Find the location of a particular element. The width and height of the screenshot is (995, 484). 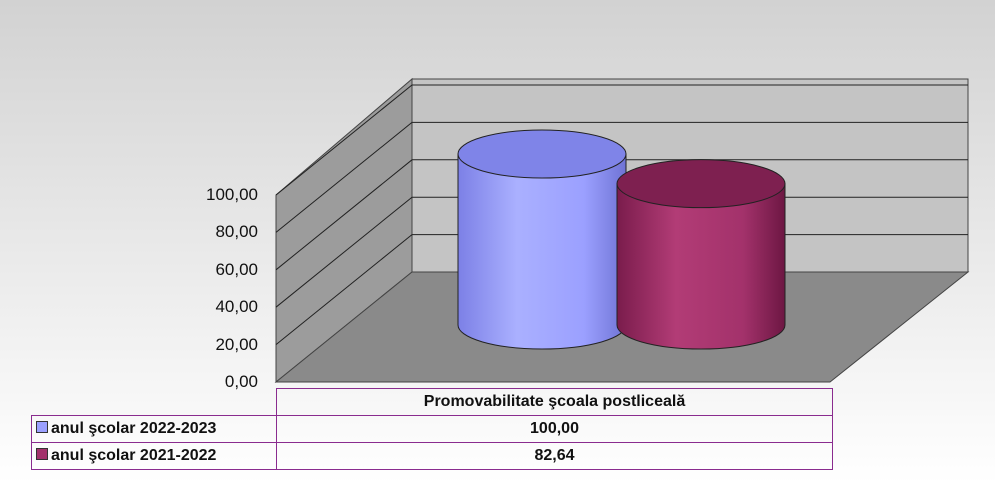

y-tick-label: 40,00 is located at coordinates (236, 307).